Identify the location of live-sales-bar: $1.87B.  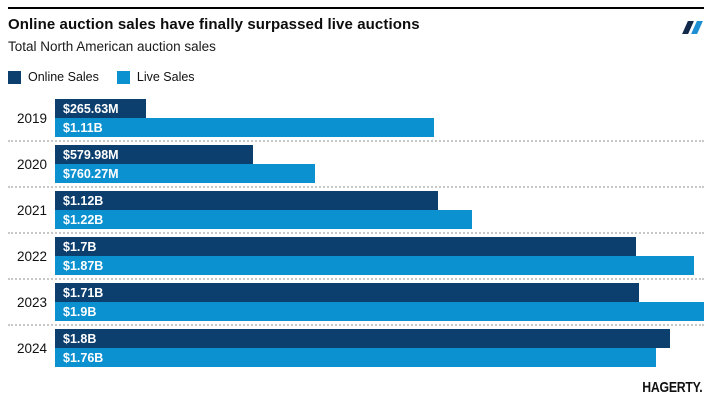
(374, 265).